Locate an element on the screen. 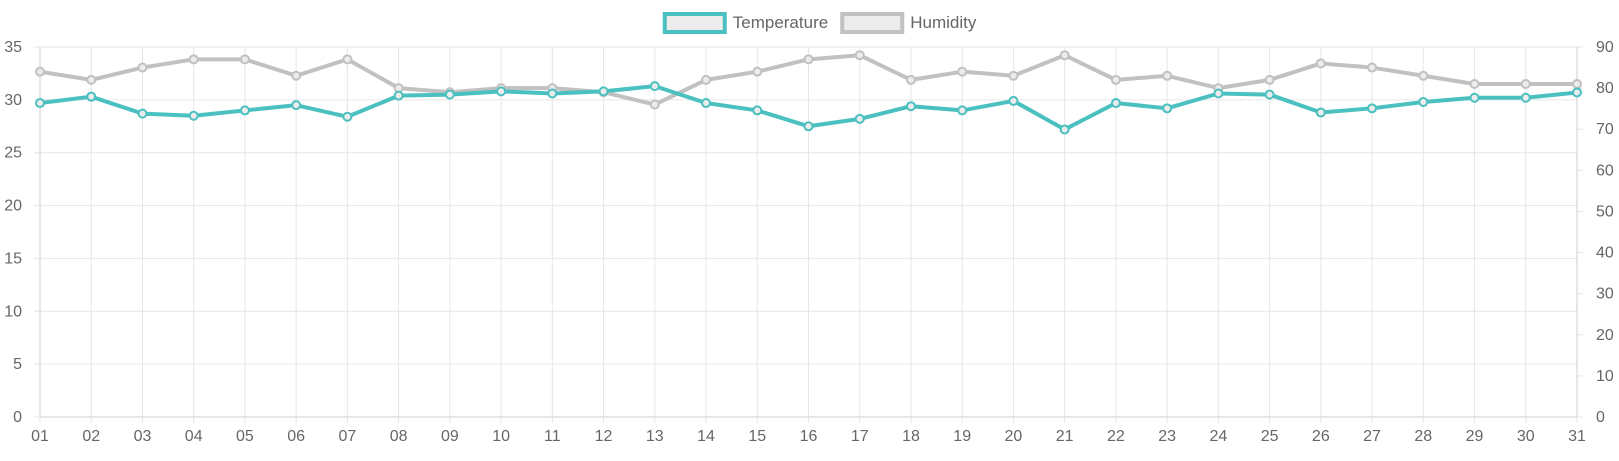 Image resolution: width=1619 pixels, height=461 pixels. x-tick-label: 28 is located at coordinates (1423, 436).